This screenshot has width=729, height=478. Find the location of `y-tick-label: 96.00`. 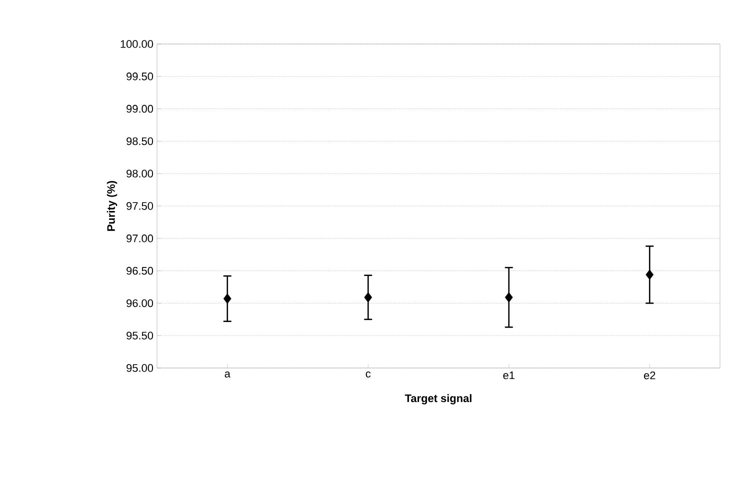

y-tick-label: 96.00 is located at coordinates (140, 303).